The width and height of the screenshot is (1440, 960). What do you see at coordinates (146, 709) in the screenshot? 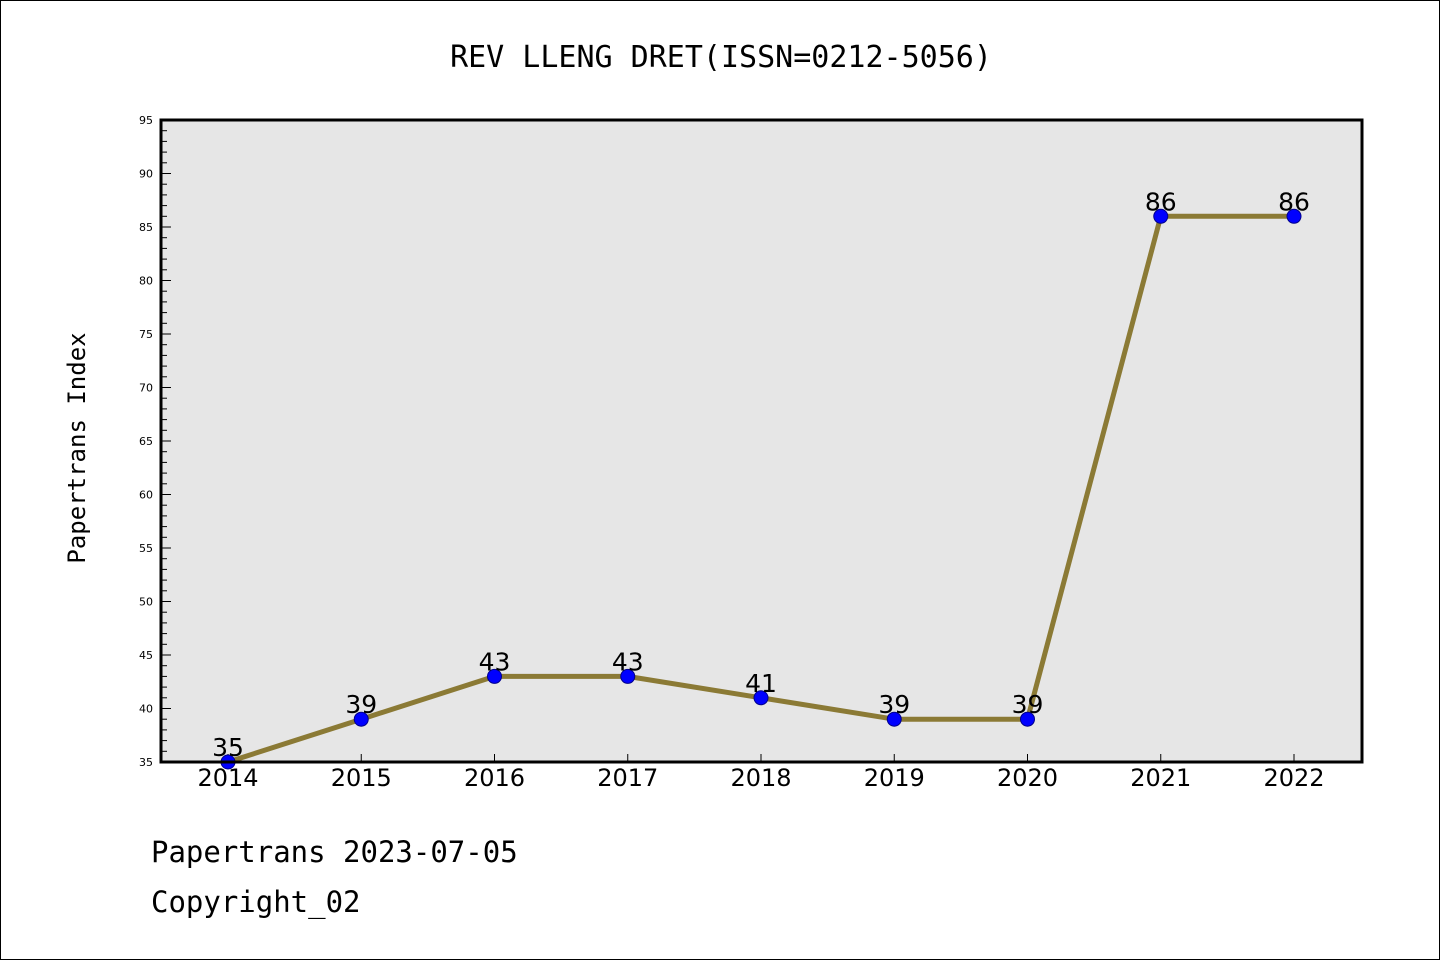
I see `y-tick-label: 40` at bounding box center [146, 709].